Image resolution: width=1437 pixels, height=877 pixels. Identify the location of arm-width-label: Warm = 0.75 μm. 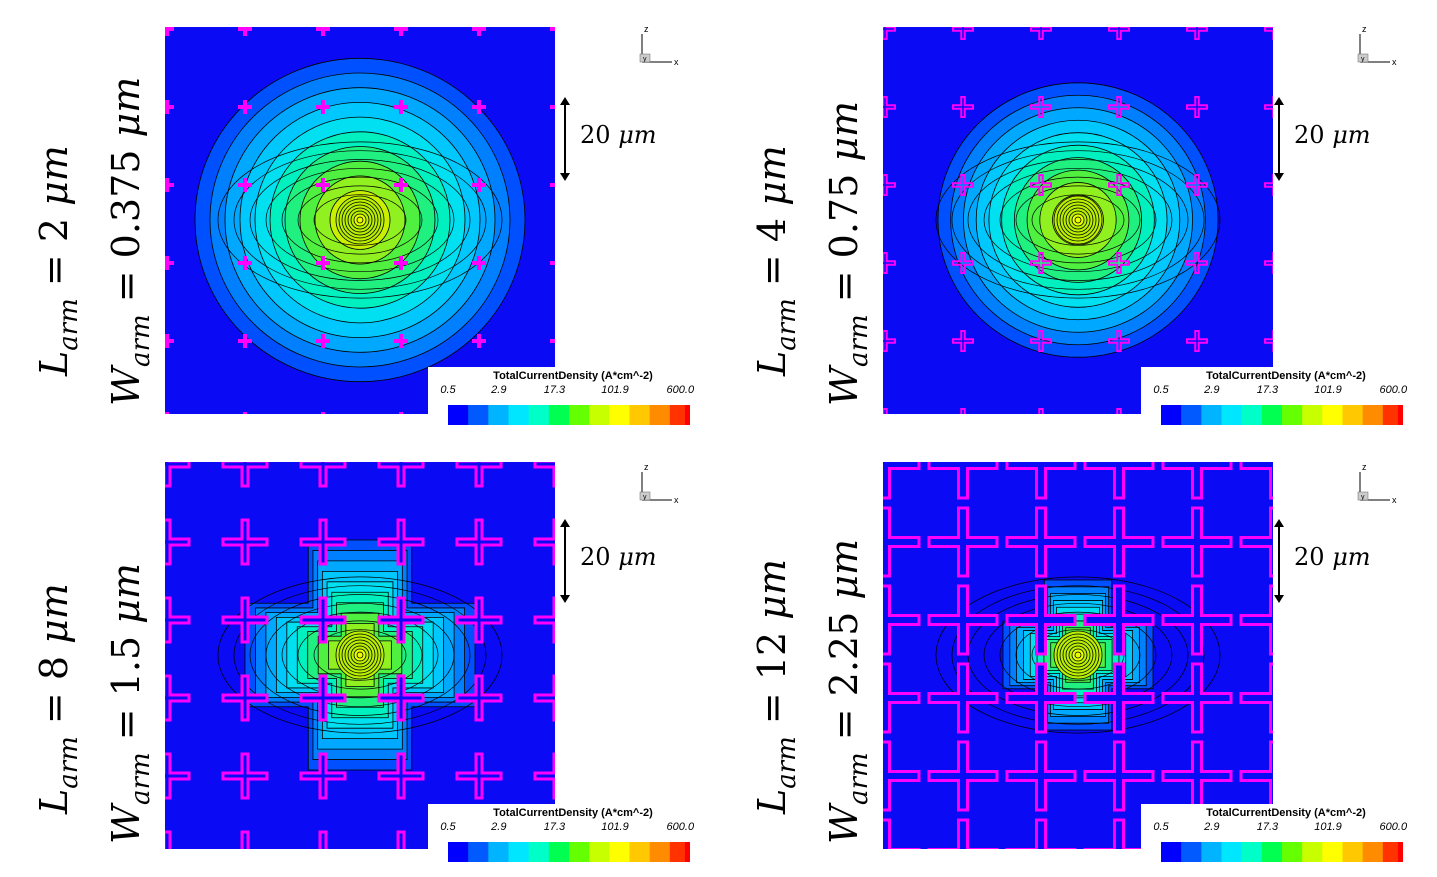
(848, 253).